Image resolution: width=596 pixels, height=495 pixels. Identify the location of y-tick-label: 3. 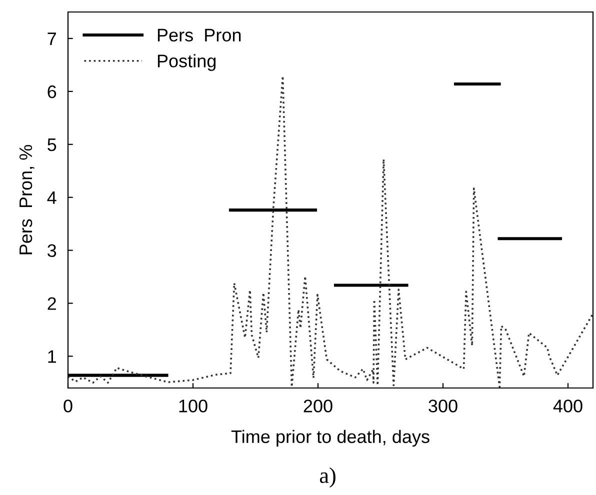
(52, 251).